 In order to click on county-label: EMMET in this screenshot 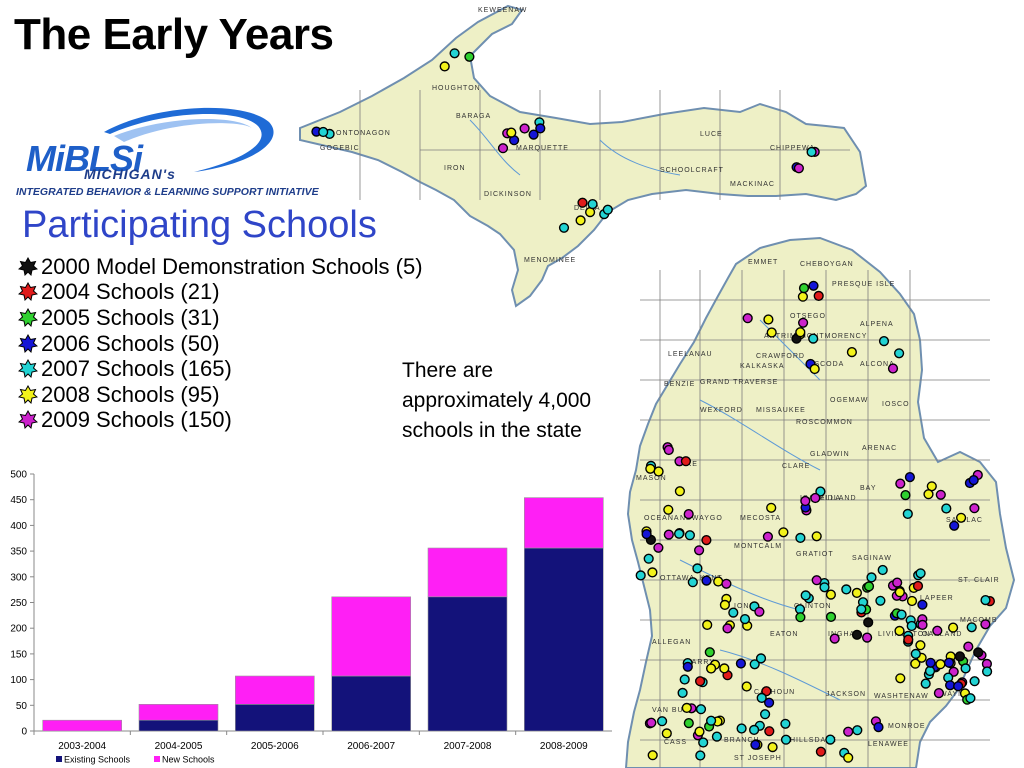, I will do `click(763, 262)`.